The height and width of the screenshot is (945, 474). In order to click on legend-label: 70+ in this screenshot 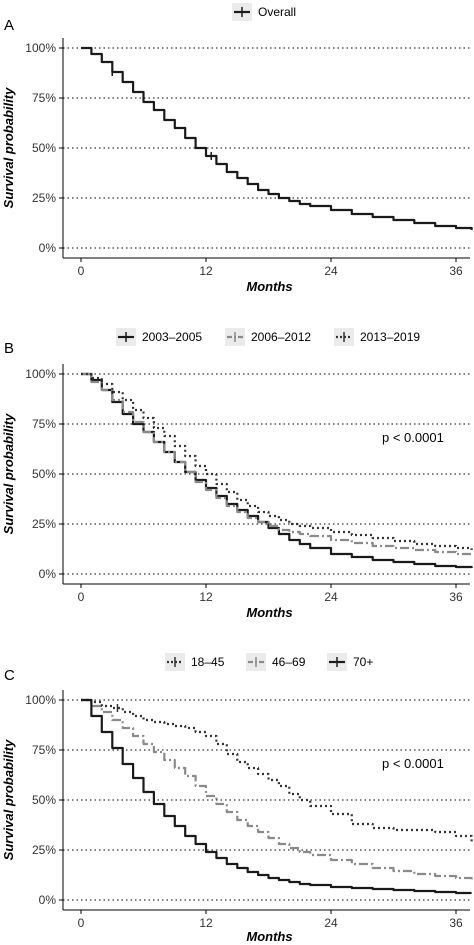, I will do `click(363, 662)`.